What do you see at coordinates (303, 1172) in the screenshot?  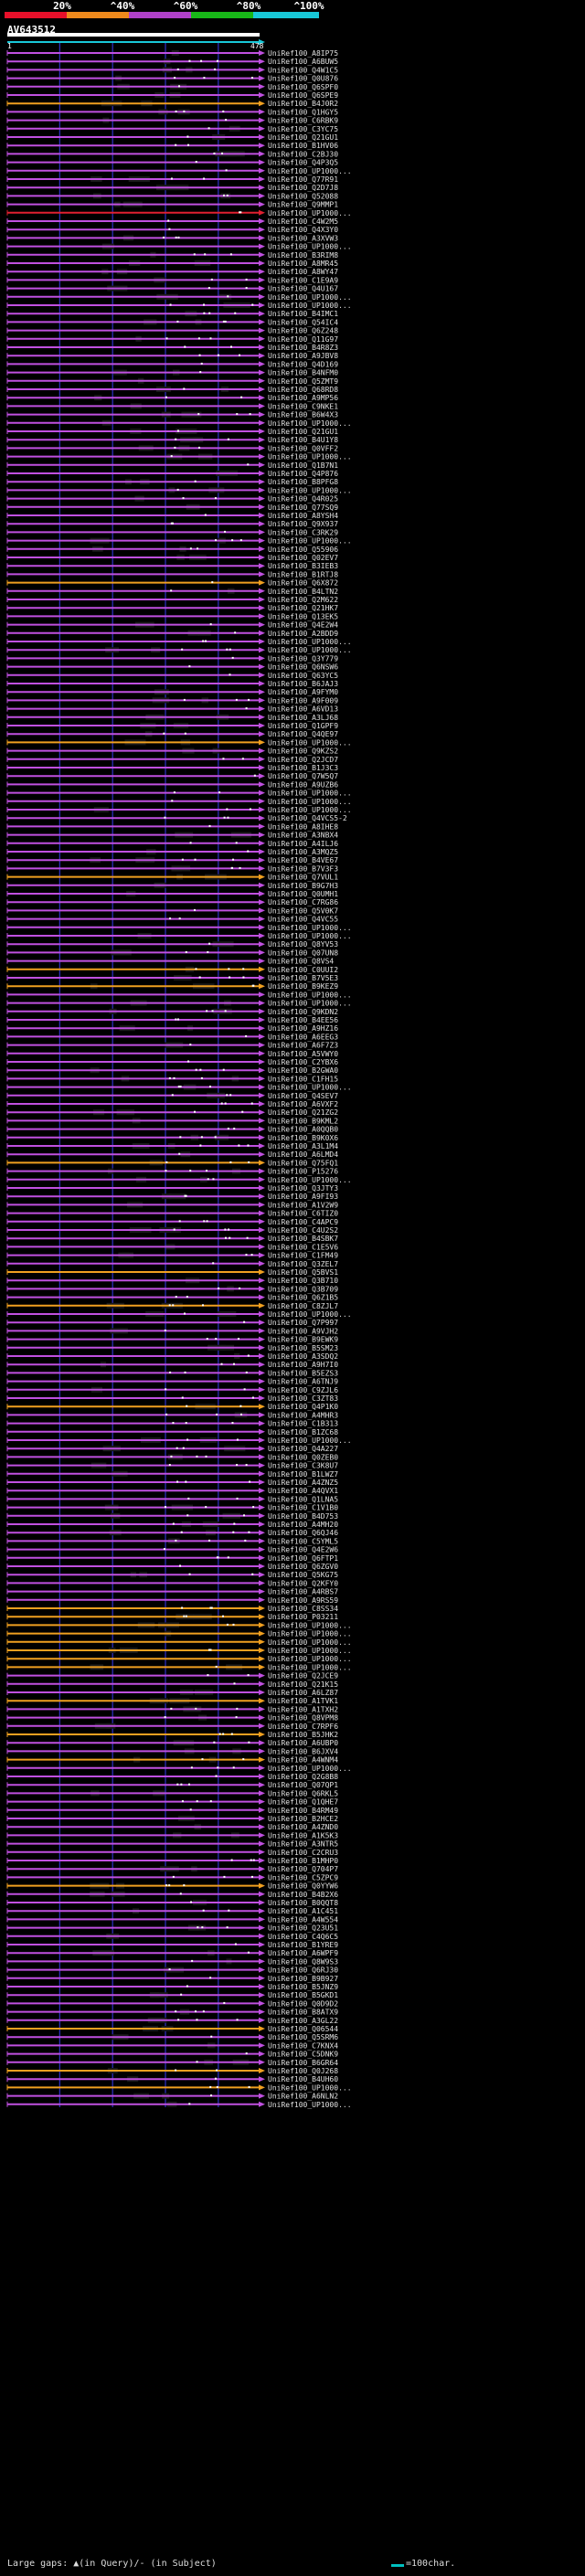 I see `hit-label: UniRef100_P15276` at bounding box center [303, 1172].